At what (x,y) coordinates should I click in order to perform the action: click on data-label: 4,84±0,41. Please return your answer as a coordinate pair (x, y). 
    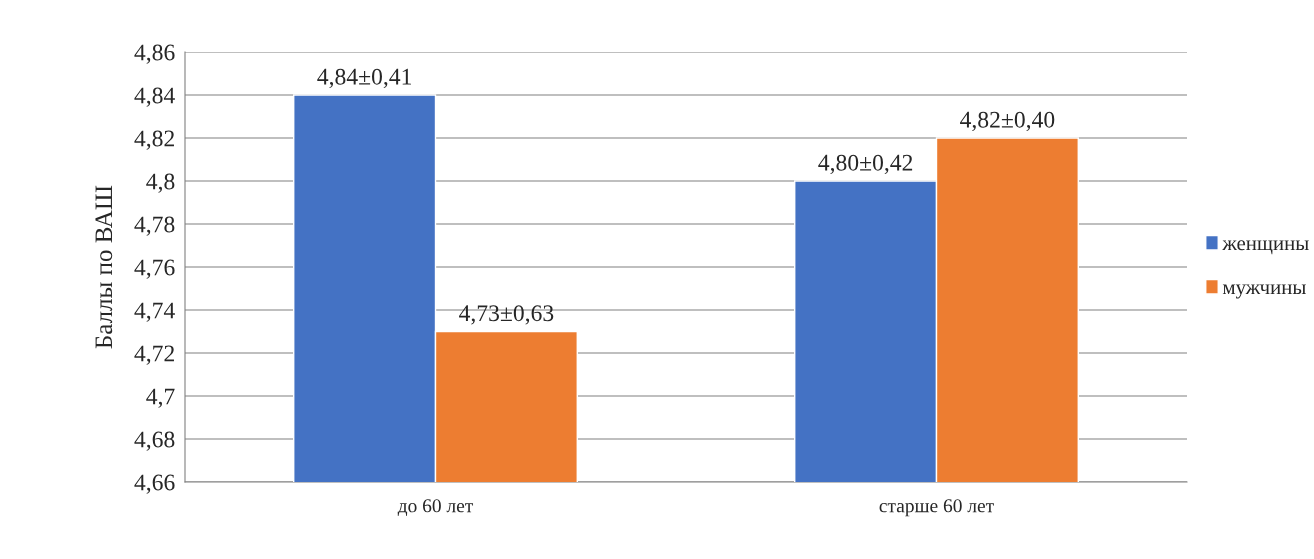
    Looking at the image, I should click on (364, 78).